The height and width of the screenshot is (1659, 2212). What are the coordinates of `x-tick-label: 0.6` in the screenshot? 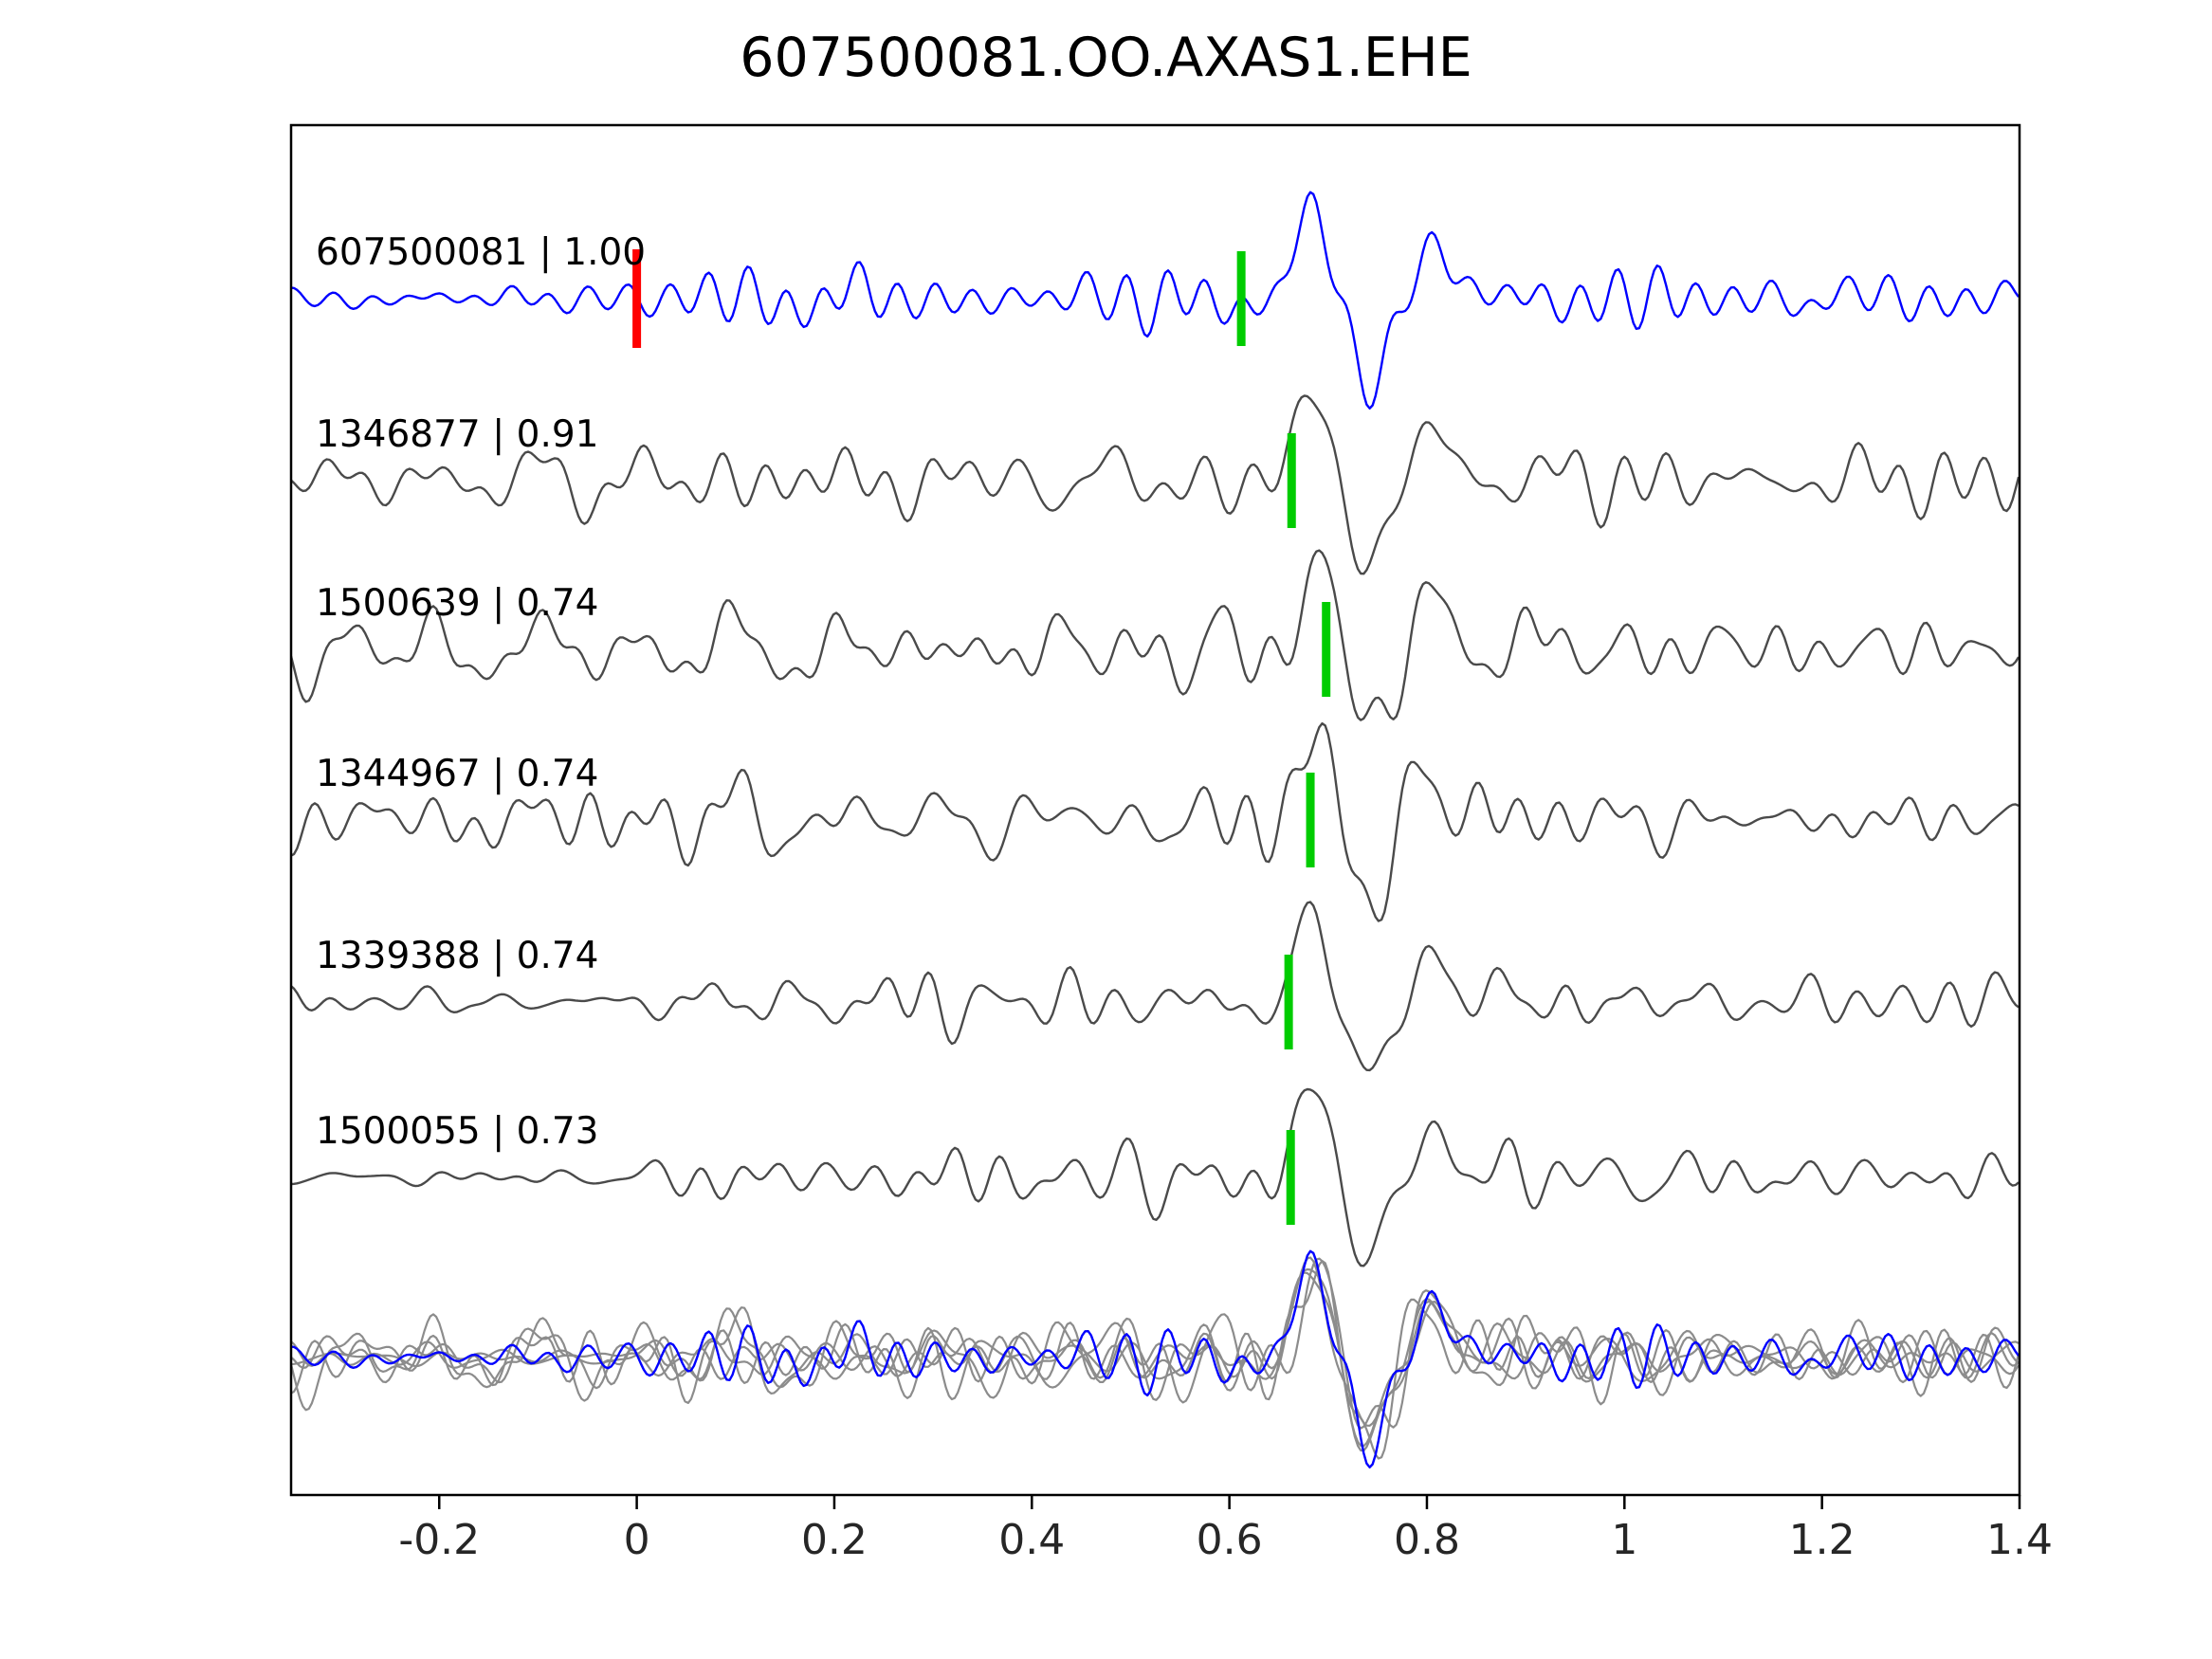 It's located at (1230, 1540).